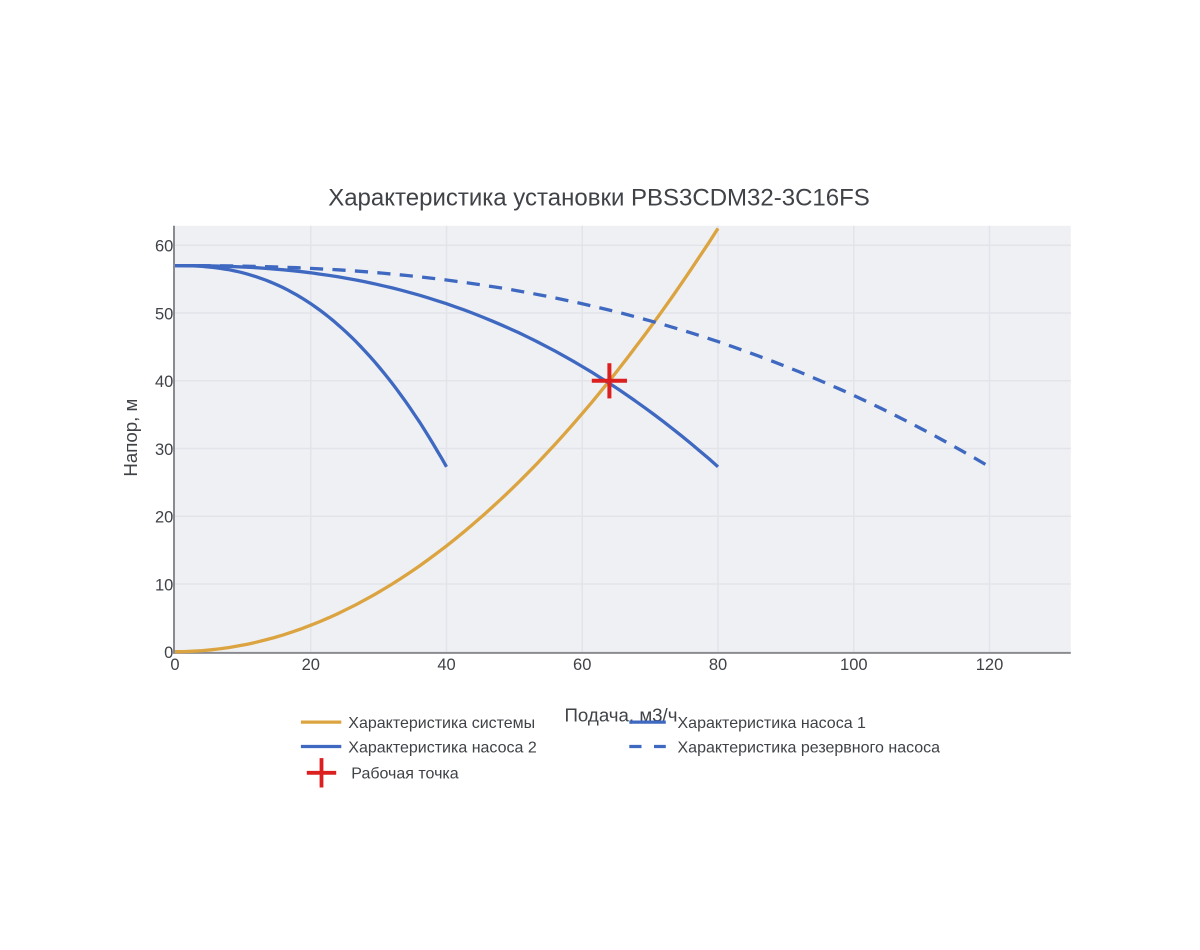  What do you see at coordinates (442, 747) in the screenshot?
I see `svg-text: Характеристика насоса 2` at bounding box center [442, 747].